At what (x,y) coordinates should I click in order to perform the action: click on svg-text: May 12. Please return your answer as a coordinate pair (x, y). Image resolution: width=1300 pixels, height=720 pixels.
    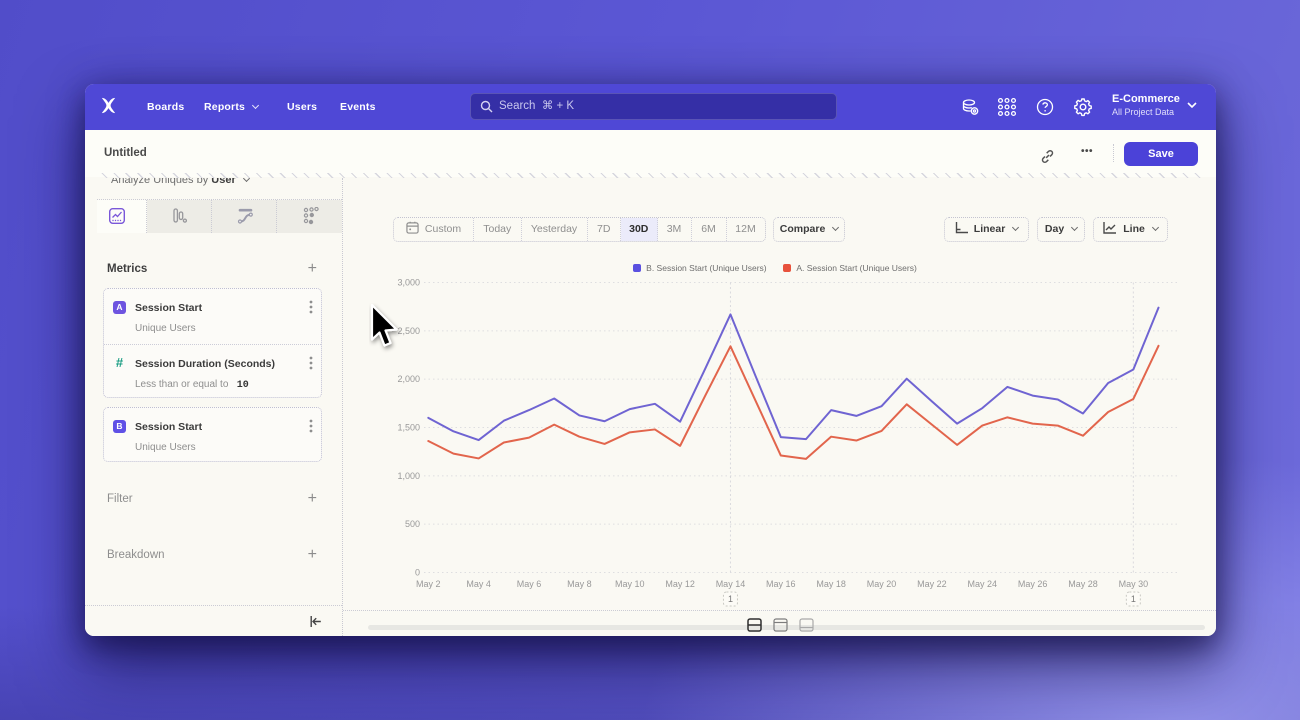
    Looking at the image, I should click on (680, 584).